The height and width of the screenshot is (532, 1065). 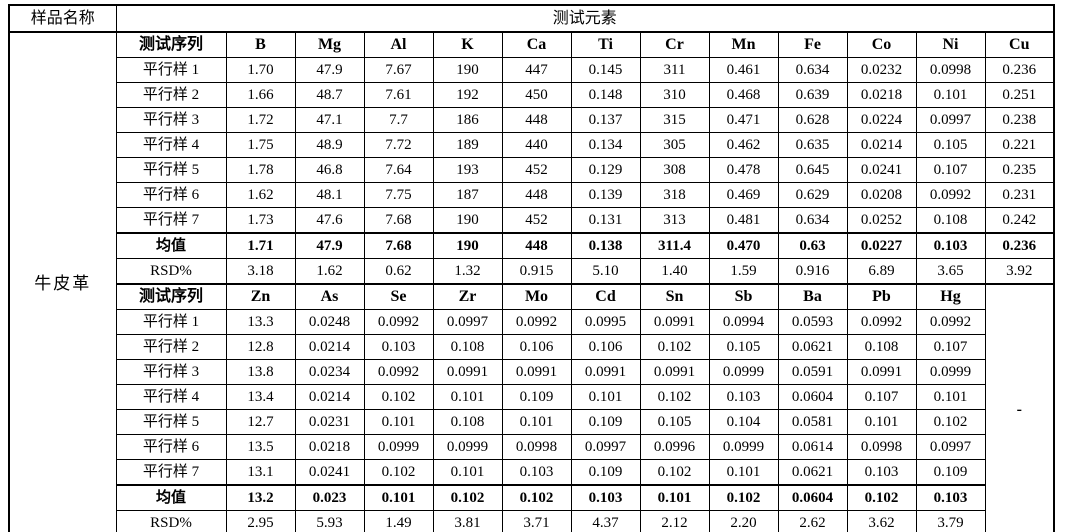 I want to click on sample-name-cell: 牛皮革, so click(x=62, y=281).